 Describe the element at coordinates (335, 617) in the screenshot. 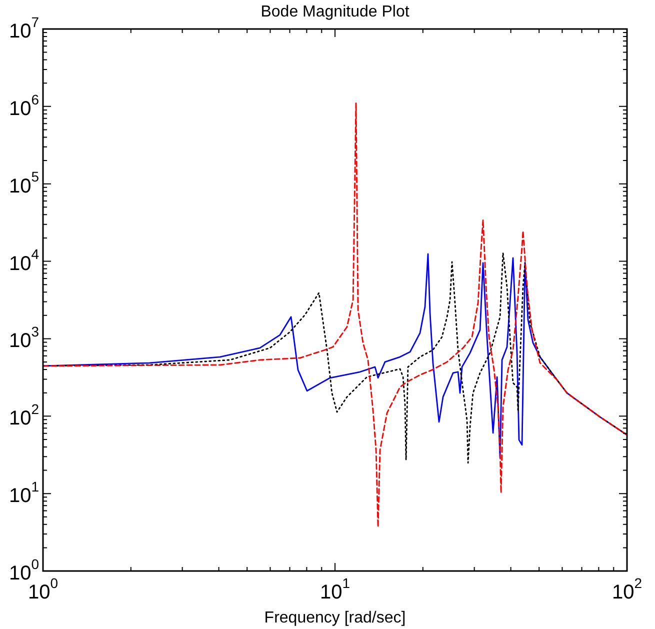

I see `x-axis-title: Frequency [rad/sec]` at that location.